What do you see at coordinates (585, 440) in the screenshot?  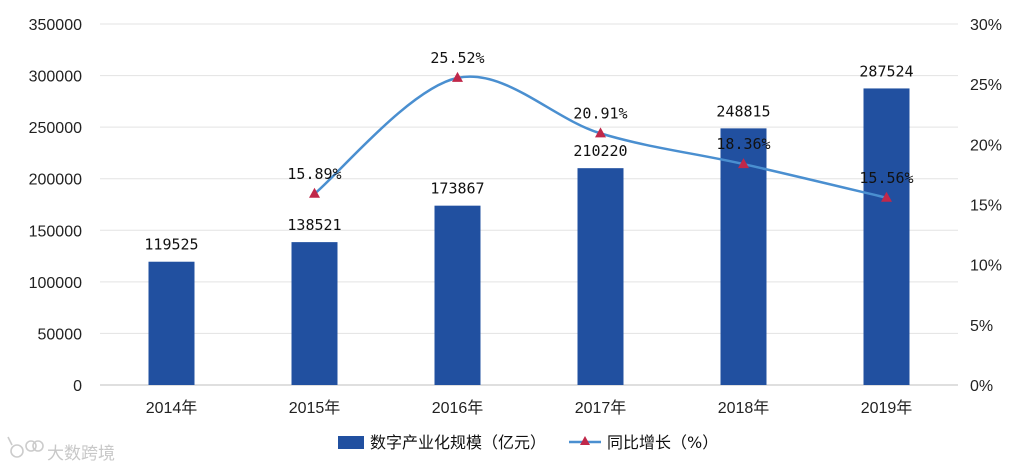 I see `legend-marker-triangle-icon` at bounding box center [585, 440].